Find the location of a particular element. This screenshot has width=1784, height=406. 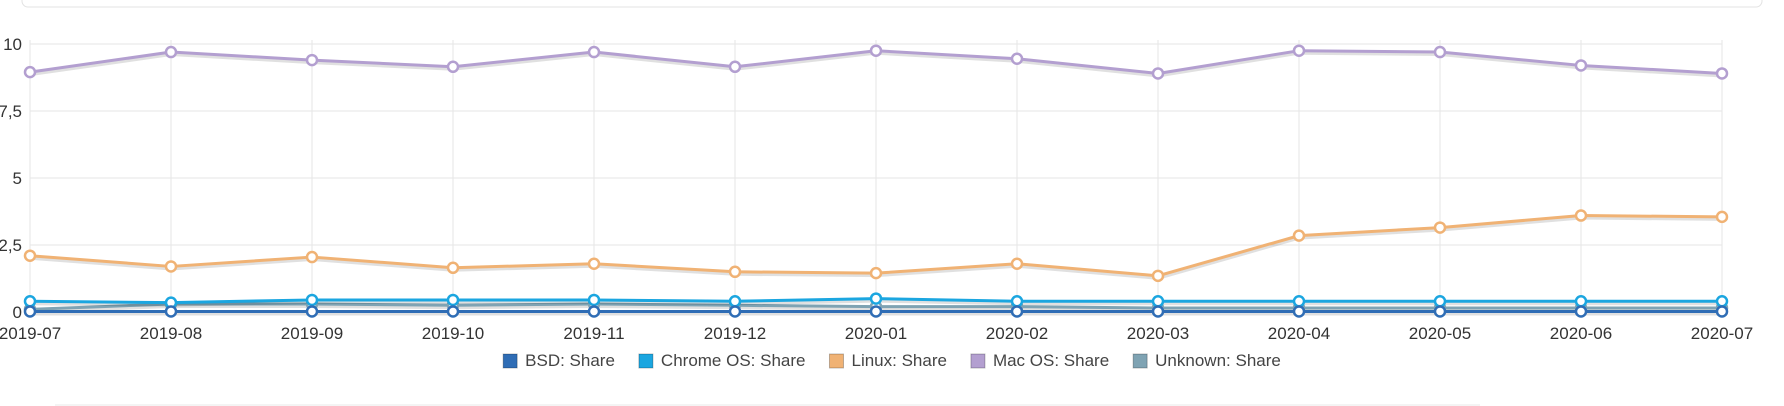

y-tick-label: 0 is located at coordinates (17, 312).